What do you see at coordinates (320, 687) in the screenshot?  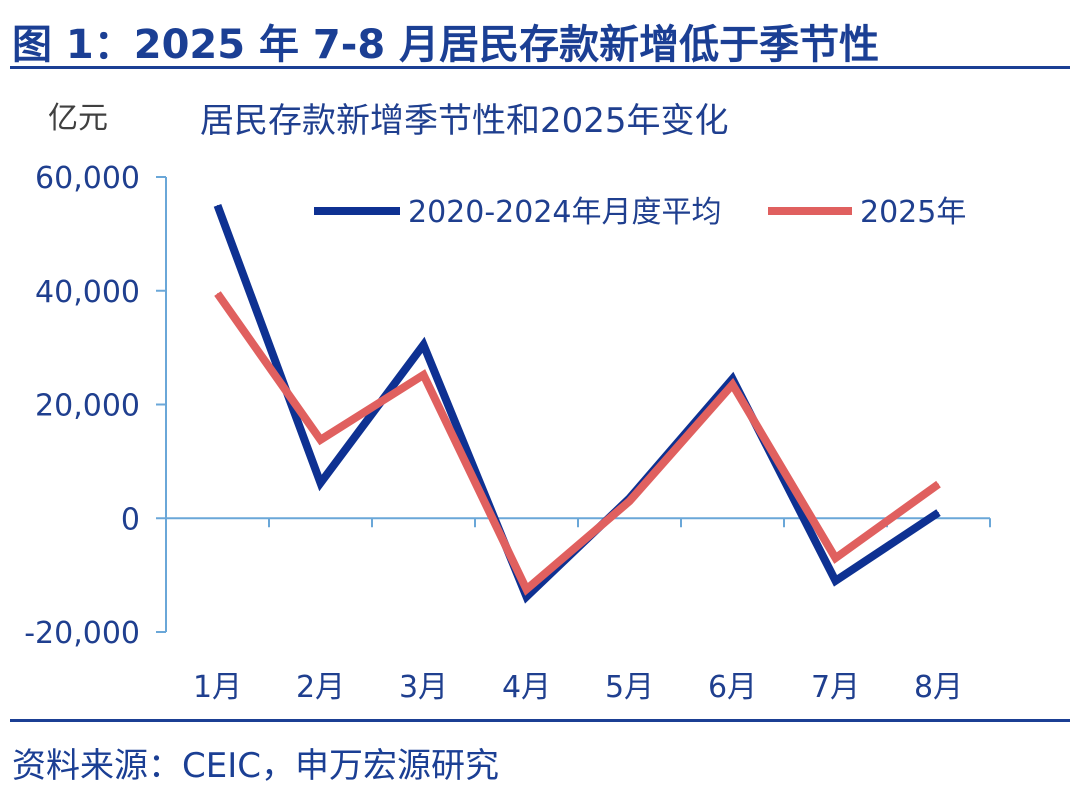 I see `x-tick-label: 2月` at bounding box center [320, 687].